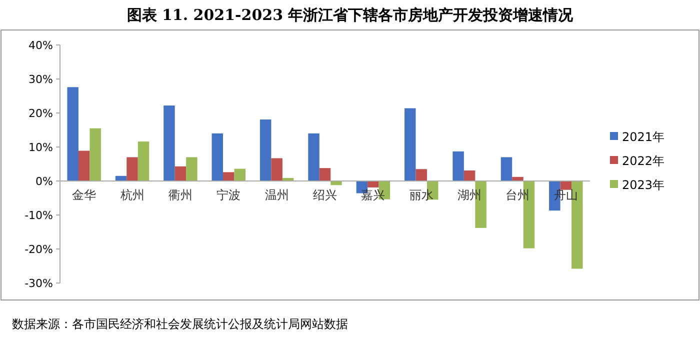 The image size is (700, 338). Describe the element at coordinates (40, 45) in the screenshot. I see `y-tick-label: 40%` at that location.